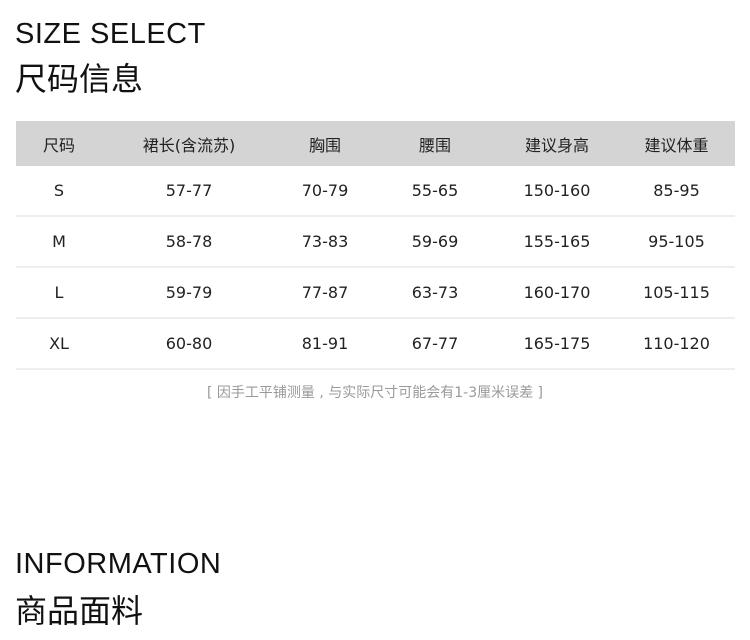  What do you see at coordinates (59, 191) in the screenshot?
I see `table-cell: S` at bounding box center [59, 191].